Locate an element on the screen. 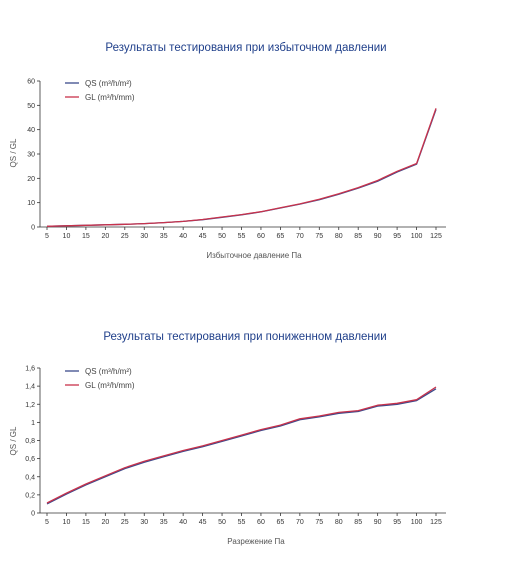  x-axis-label: Разрежение Па is located at coordinates (256, 541).